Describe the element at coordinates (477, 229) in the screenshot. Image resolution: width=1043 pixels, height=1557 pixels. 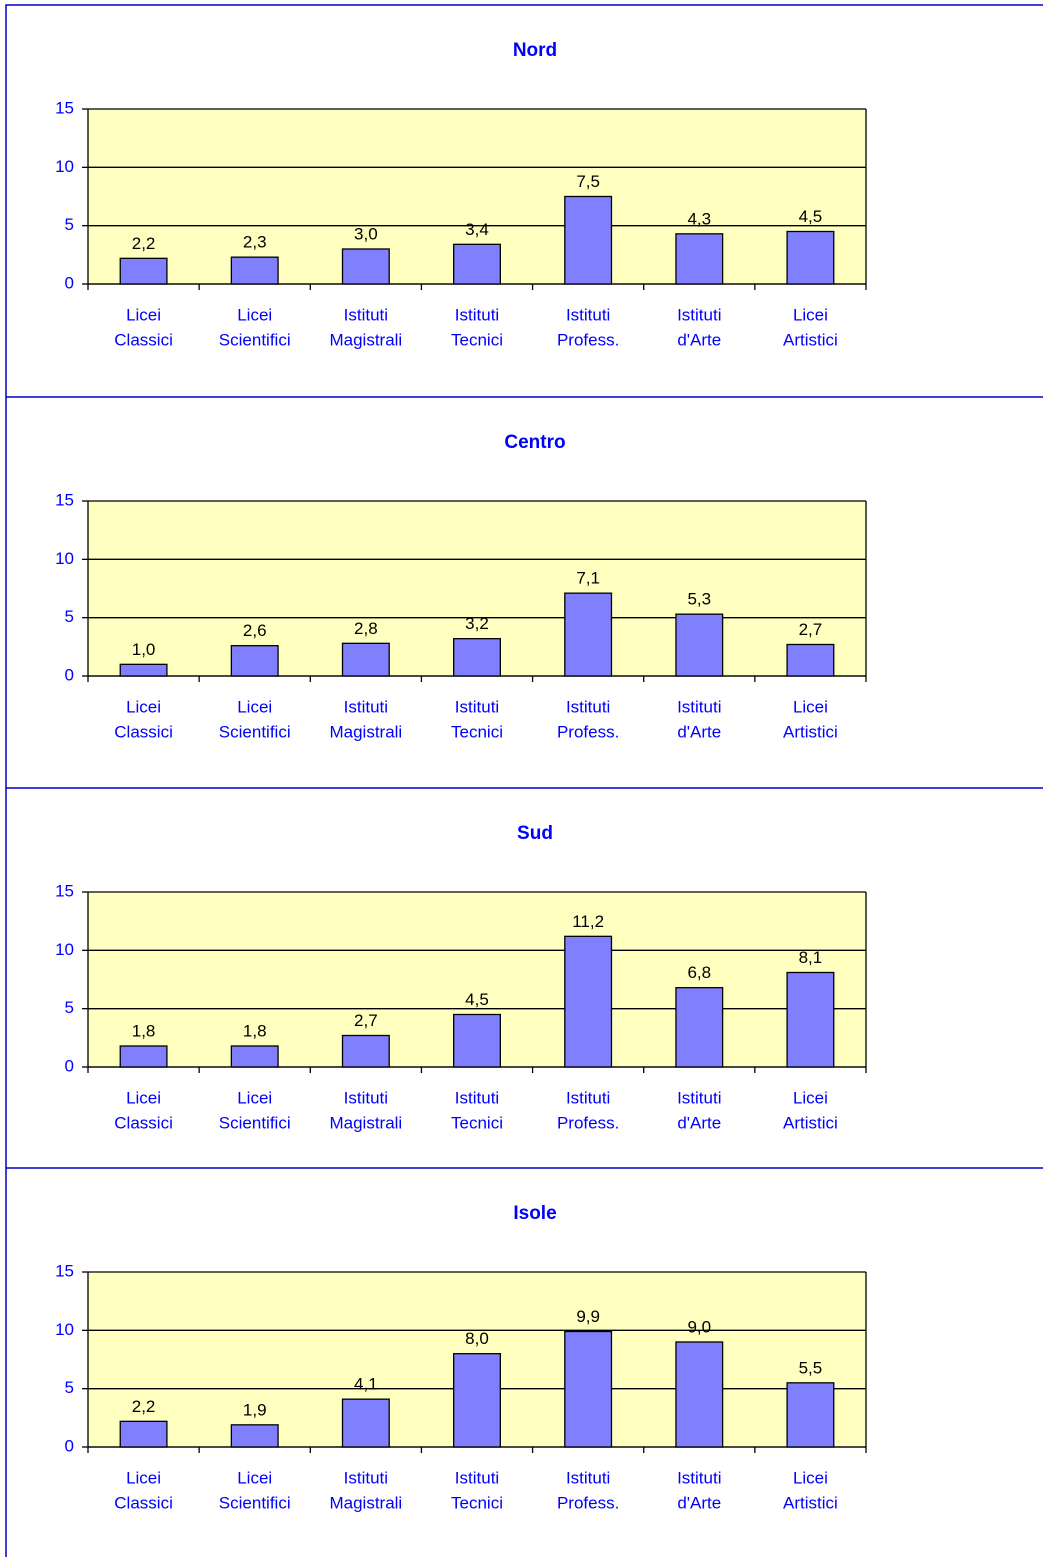
I see `value-label: 3,4` at that location.